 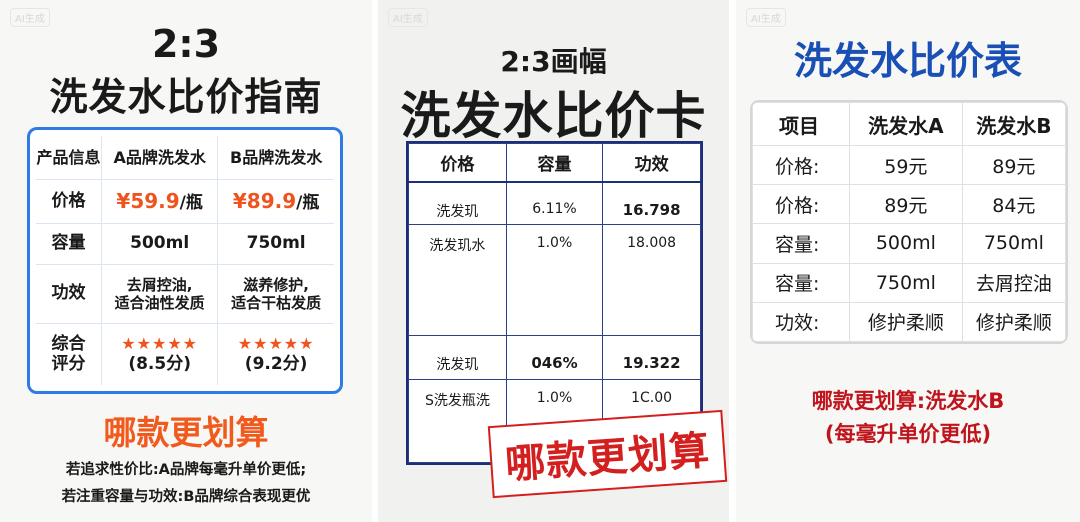 I want to click on score: (9.2分), so click(x=276, y=363).